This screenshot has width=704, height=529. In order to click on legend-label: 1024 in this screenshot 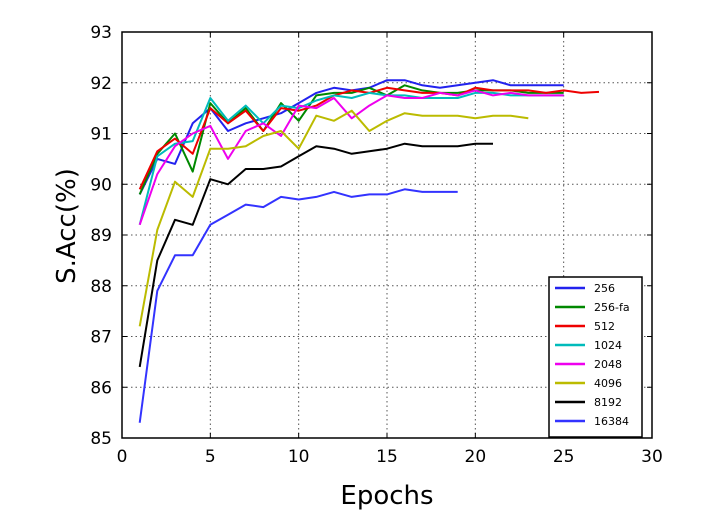, I will do `click(608, 345)`.